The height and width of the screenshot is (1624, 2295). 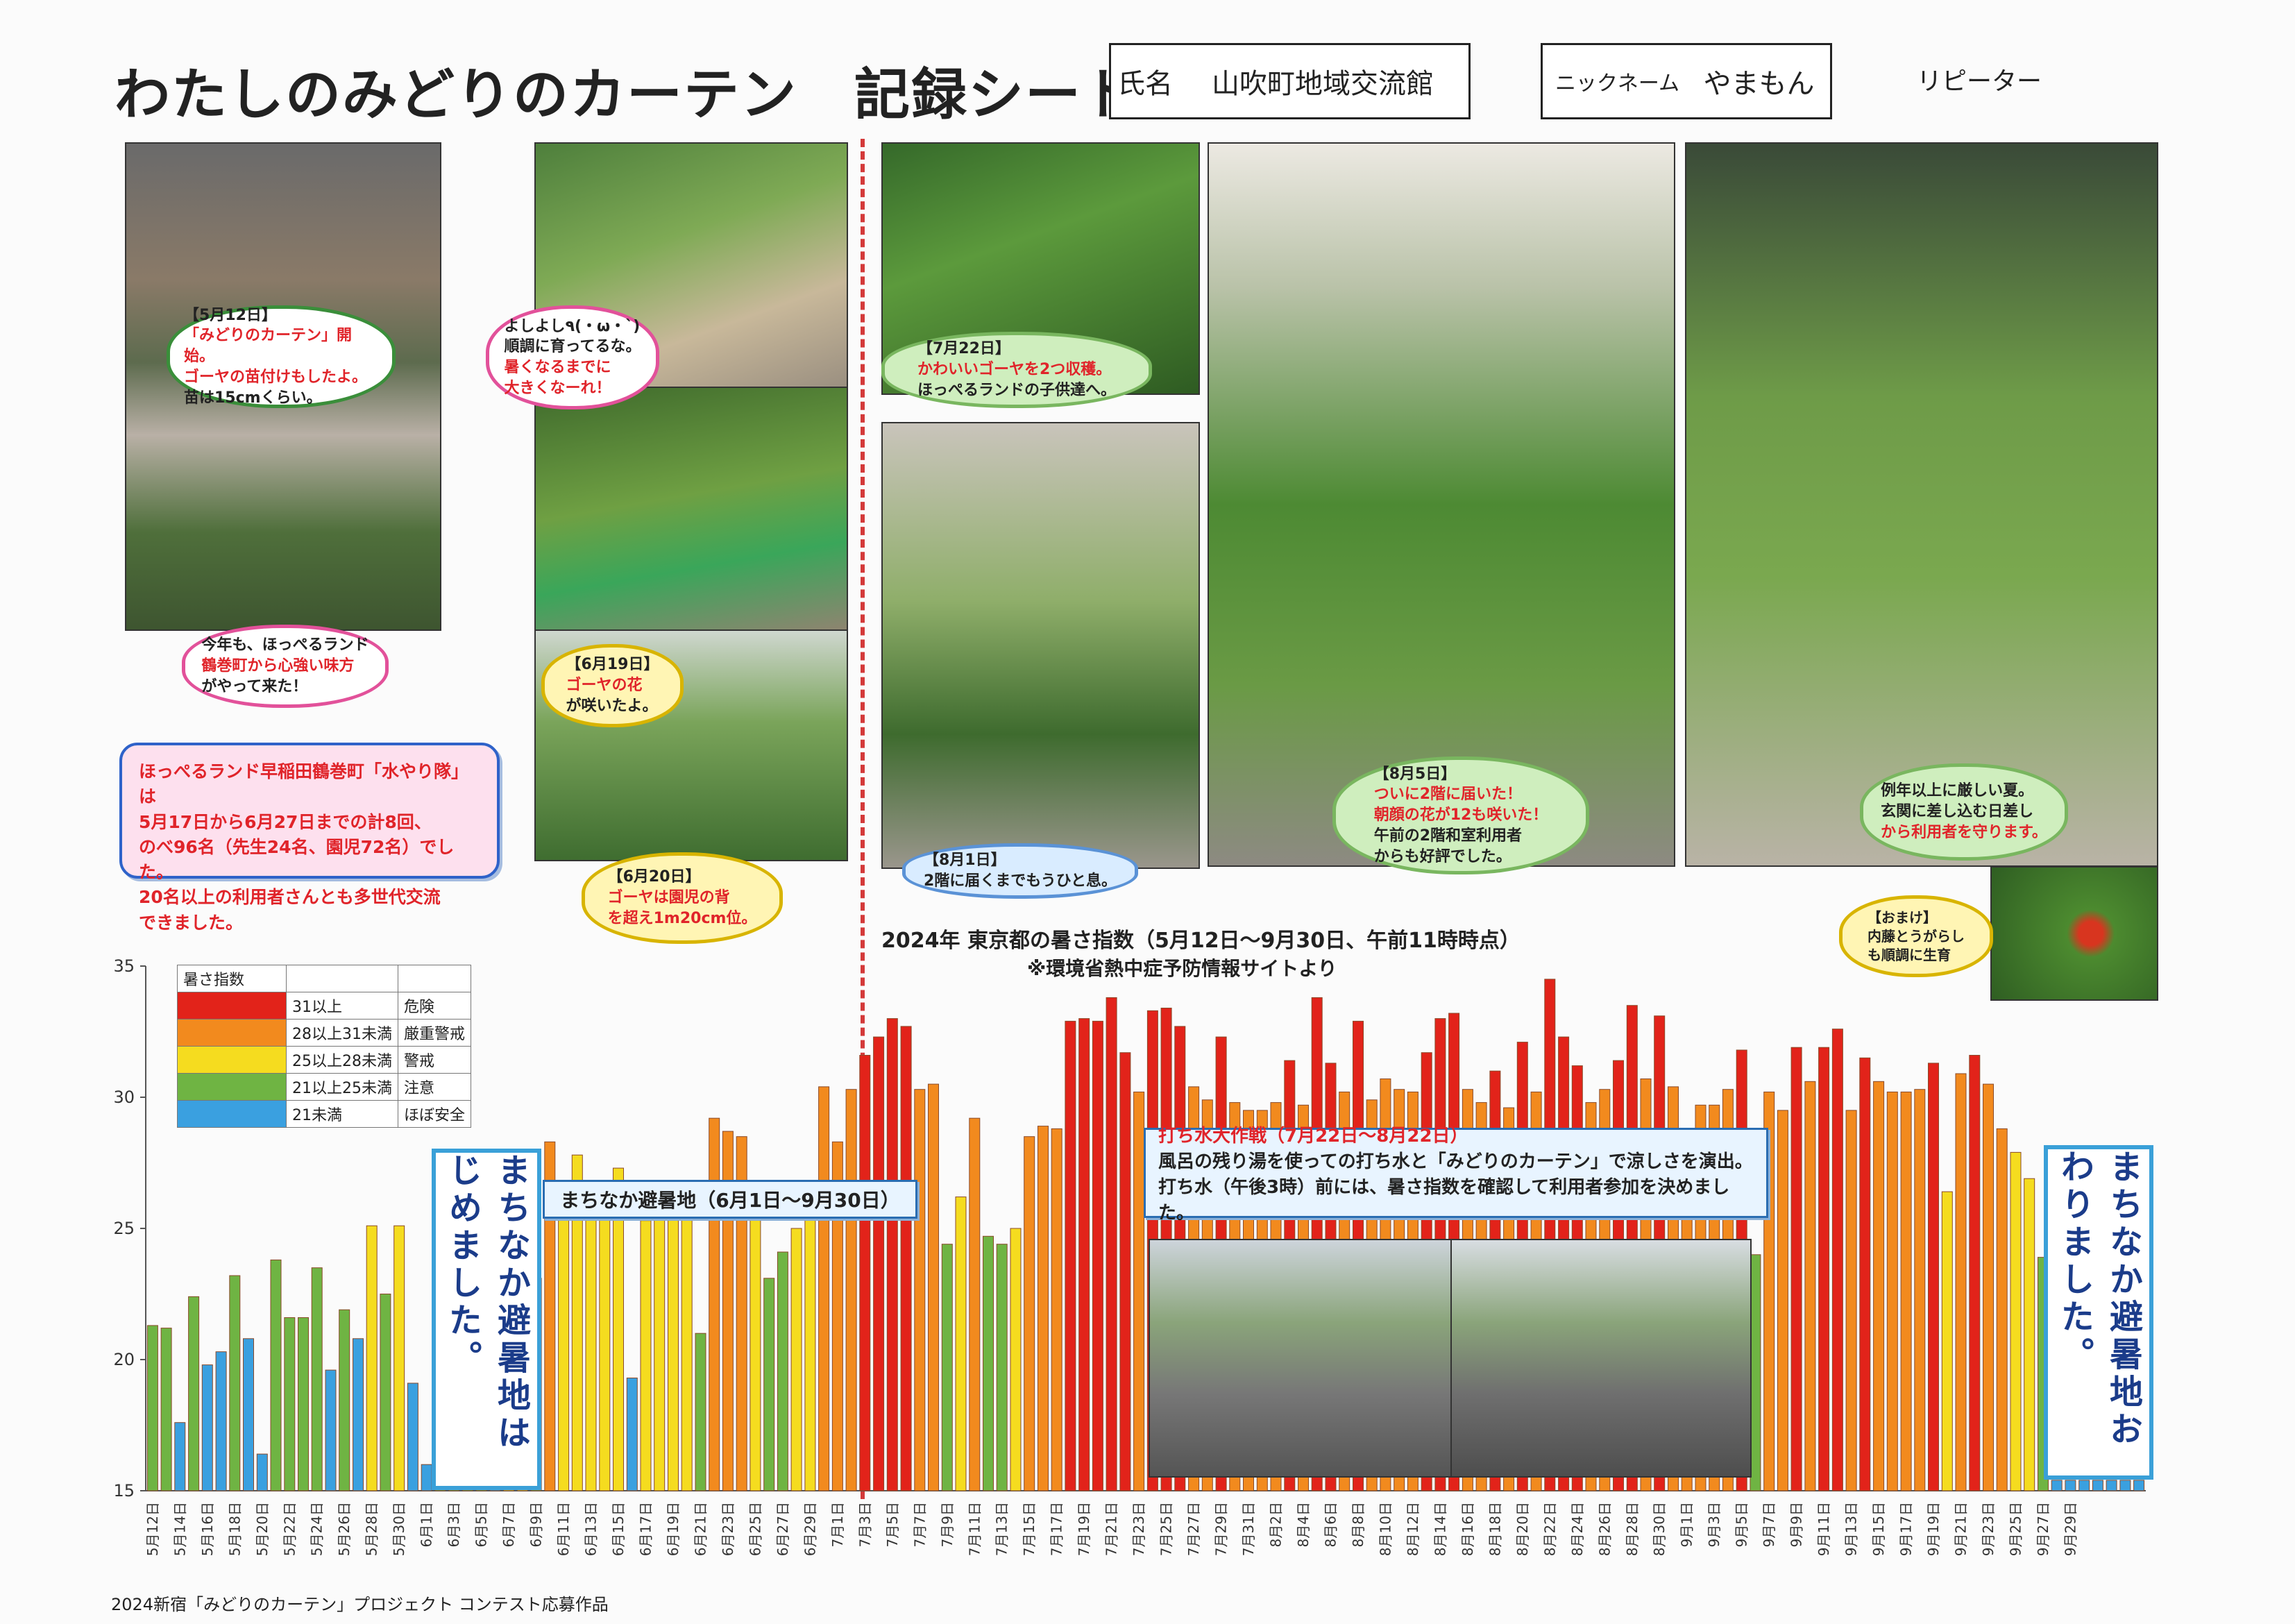 What do you see at coordinates (863, 819) in the screenshot?
I see `section-divider` at bounding box center [863, 819].